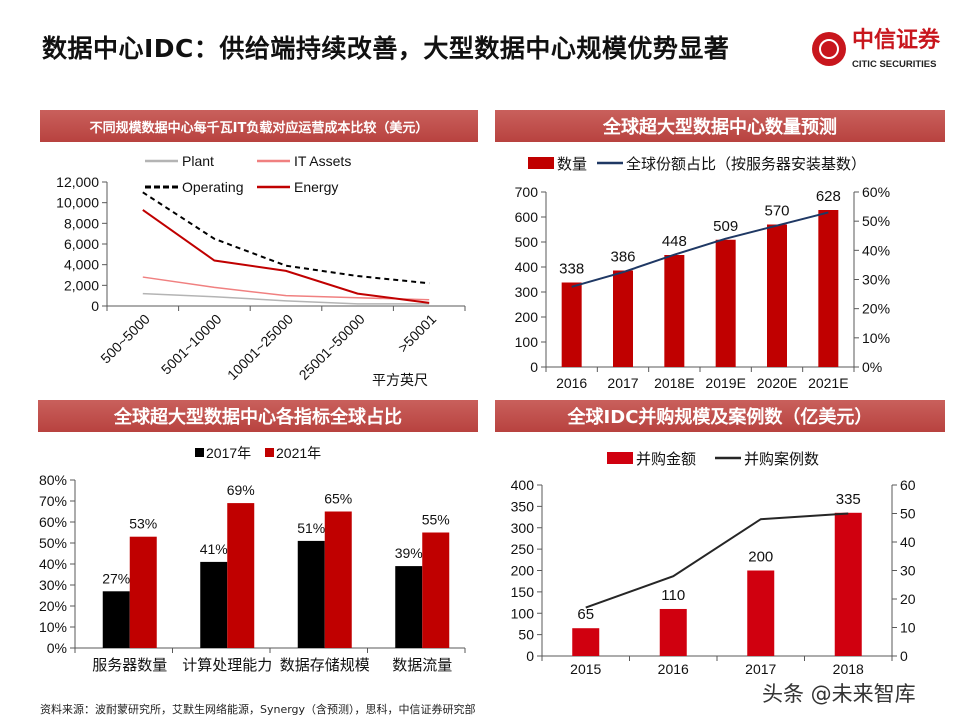 This screenshot has height=720, width=960. What do you see at coordinates (338, 499) in the screenshot?
I see `data-label: 65%` at bounding box center [338, 499].